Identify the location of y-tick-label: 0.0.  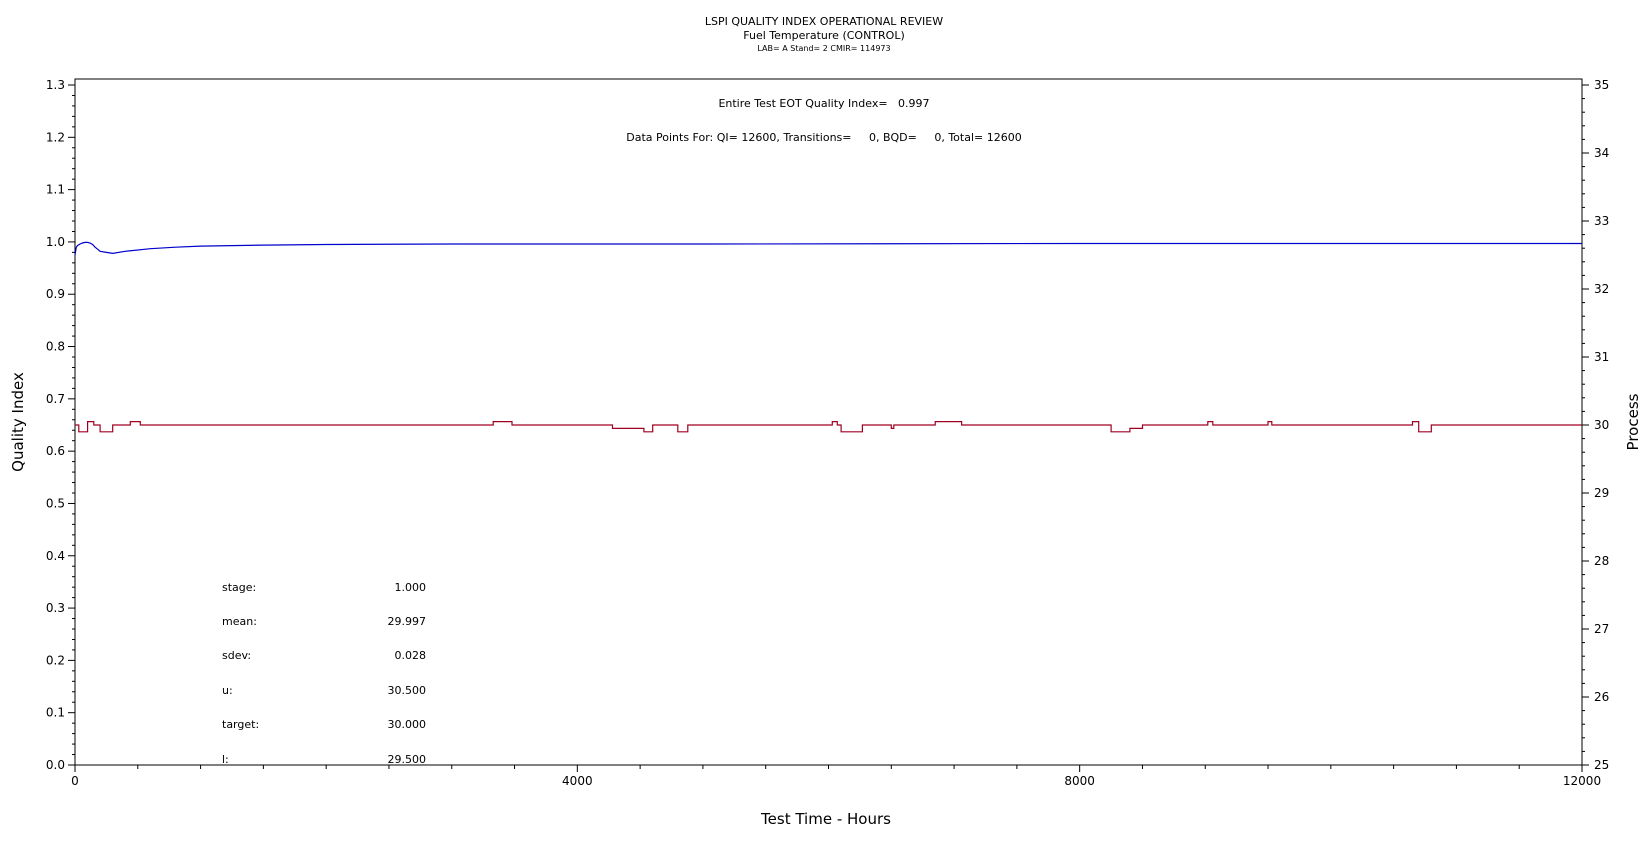
(55, 765).